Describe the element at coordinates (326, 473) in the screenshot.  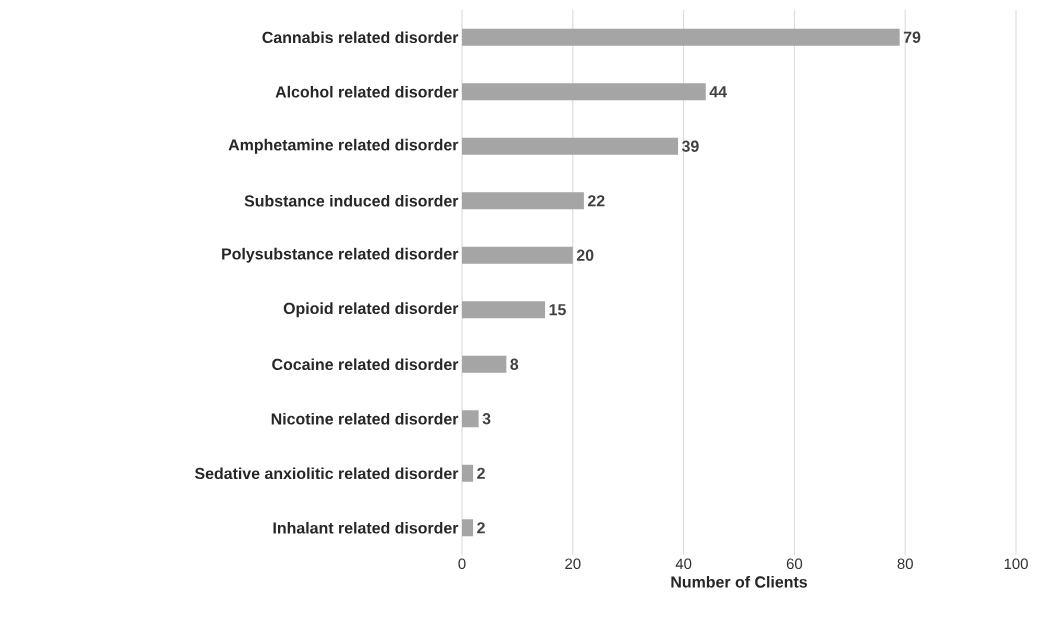
I see `y-tick-label: Sedative anxiolitic related disorder` at that location.